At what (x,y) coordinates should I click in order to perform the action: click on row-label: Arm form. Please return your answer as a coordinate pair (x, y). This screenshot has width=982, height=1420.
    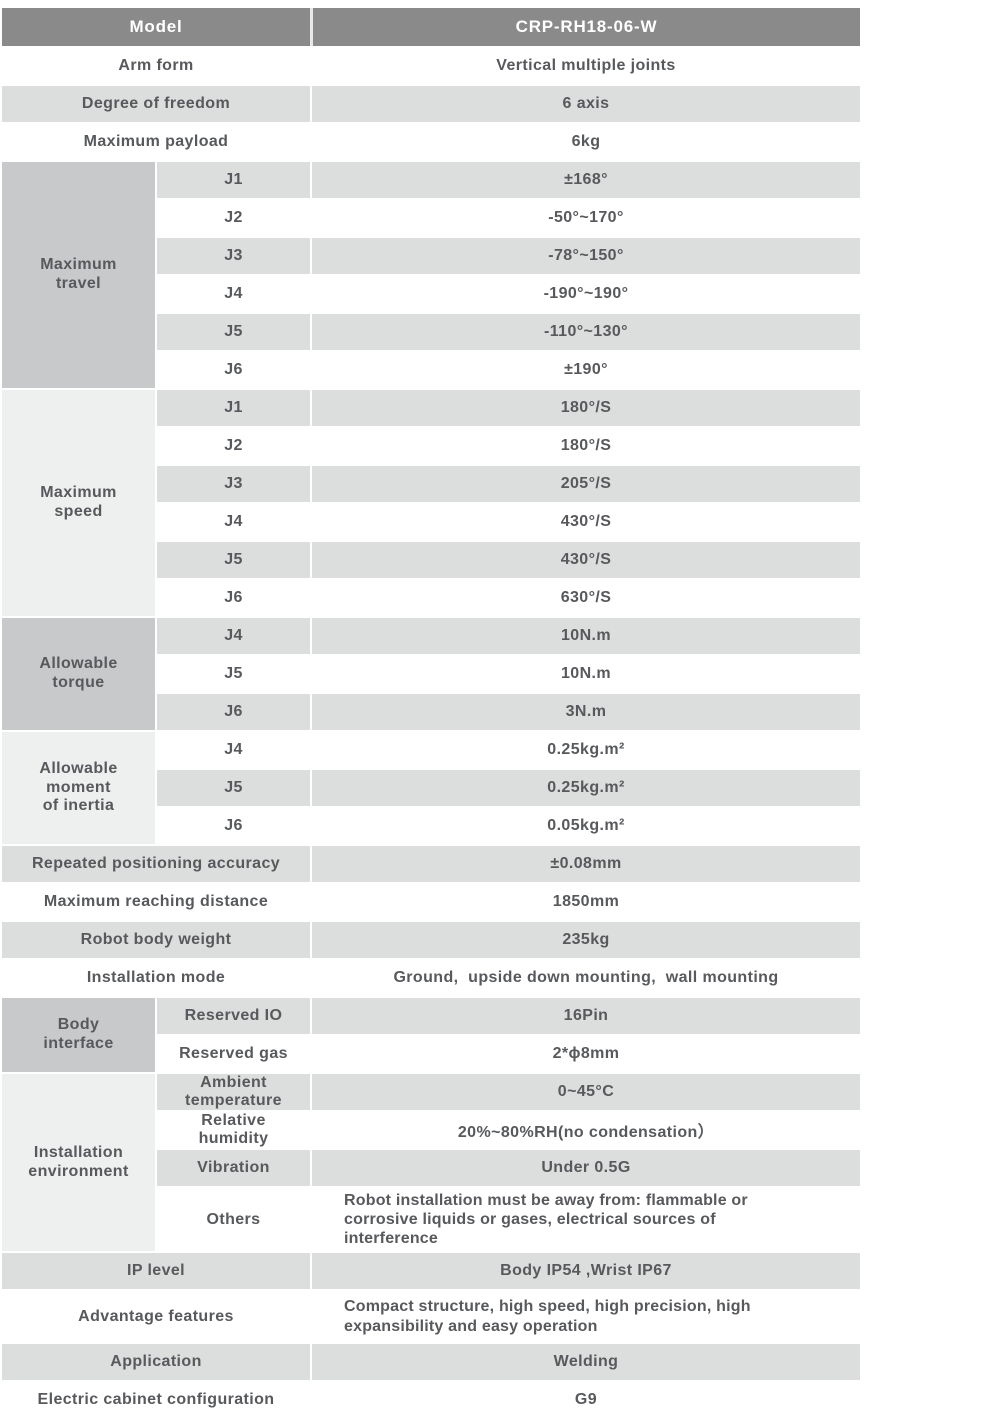
    Looking at the image, I should click on (156, 66).